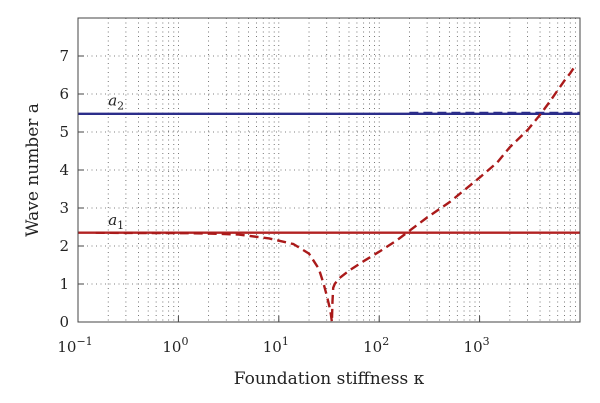 The width and height of the screenshot is (600, 403). I want to click on x-tick-label: 10¹, so click(276, 345).